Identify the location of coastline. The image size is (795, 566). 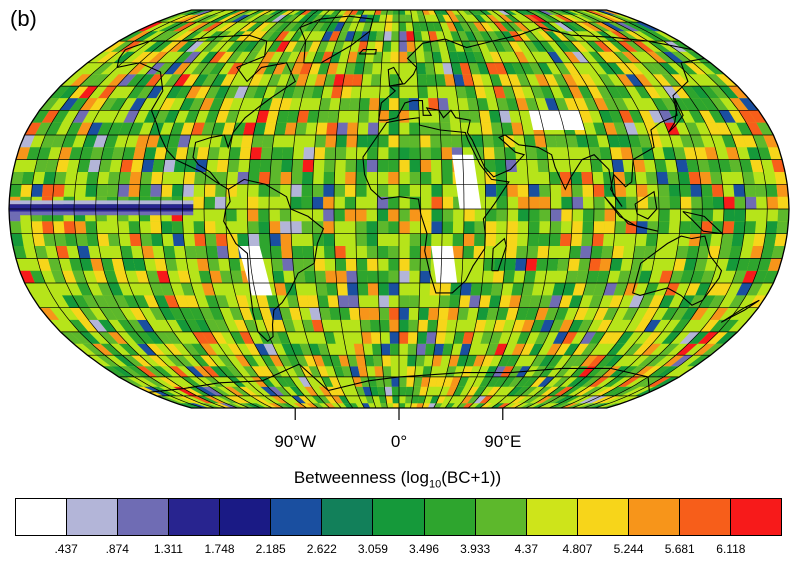
(542, 116).